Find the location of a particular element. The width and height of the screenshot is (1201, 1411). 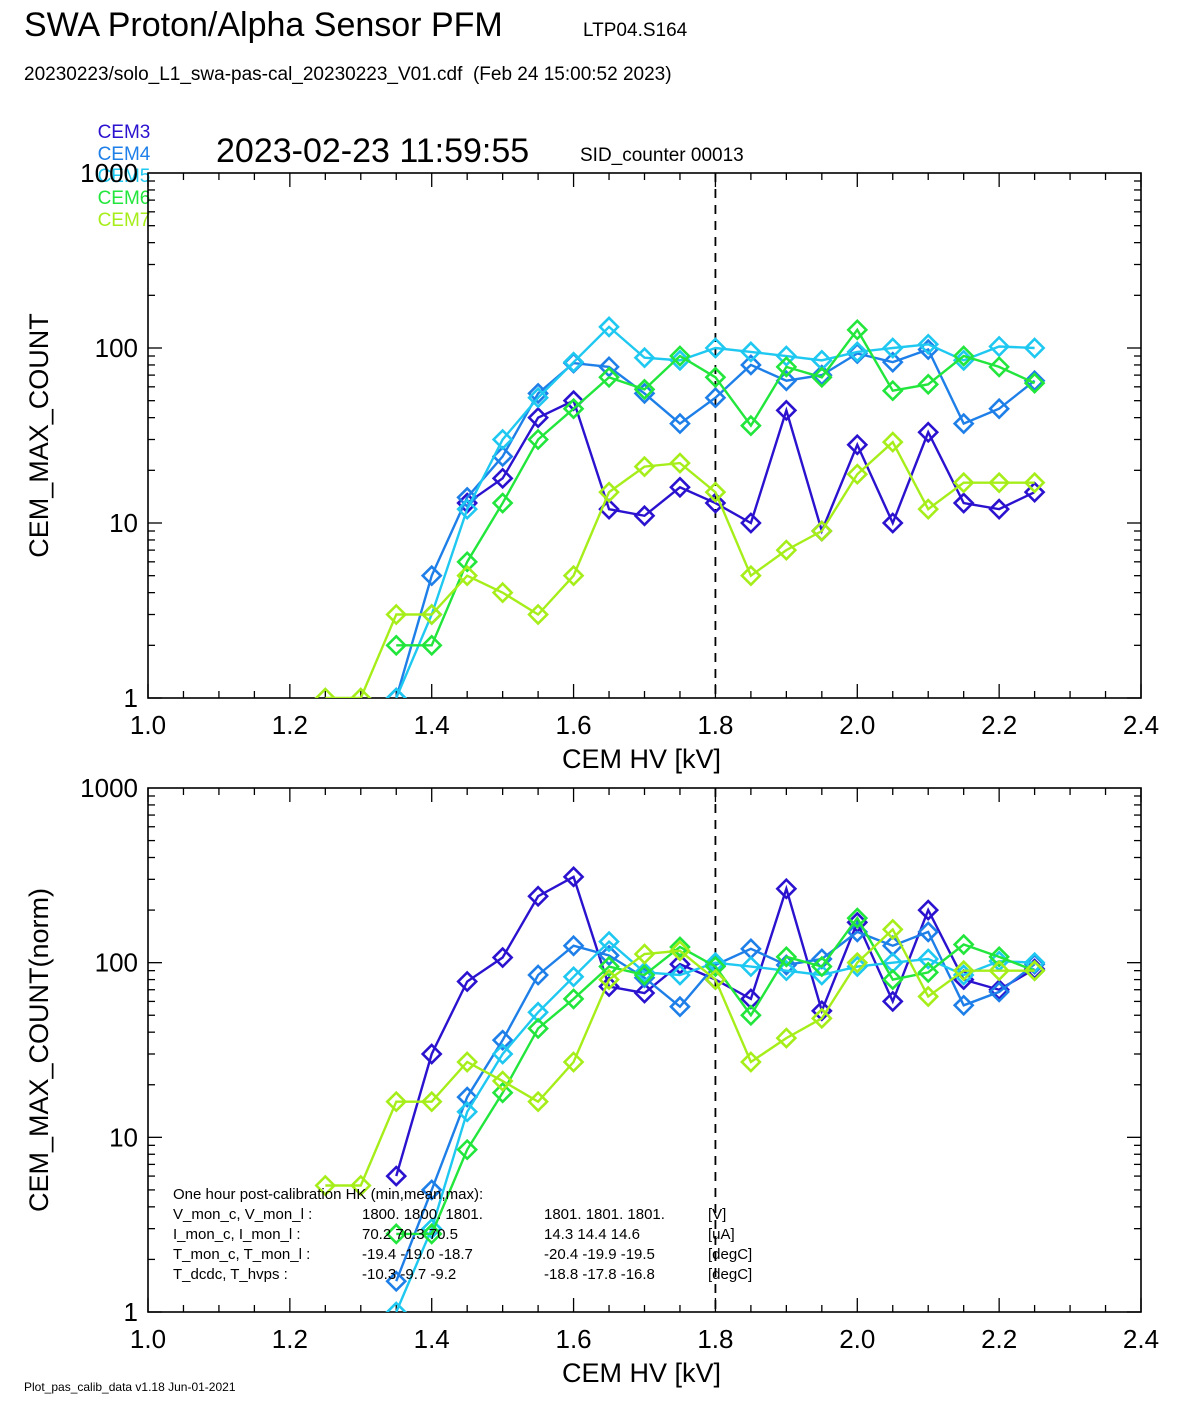

hk-row-unit: [uA] is located at coordinates (721, 1234).